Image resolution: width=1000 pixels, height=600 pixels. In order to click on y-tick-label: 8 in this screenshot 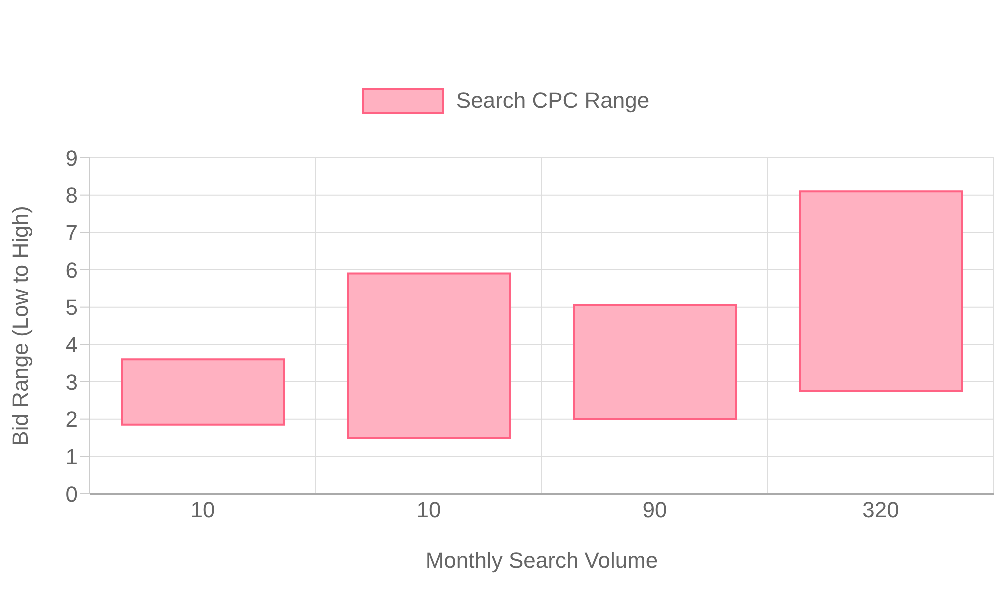, I will do `click(72, 195)`.